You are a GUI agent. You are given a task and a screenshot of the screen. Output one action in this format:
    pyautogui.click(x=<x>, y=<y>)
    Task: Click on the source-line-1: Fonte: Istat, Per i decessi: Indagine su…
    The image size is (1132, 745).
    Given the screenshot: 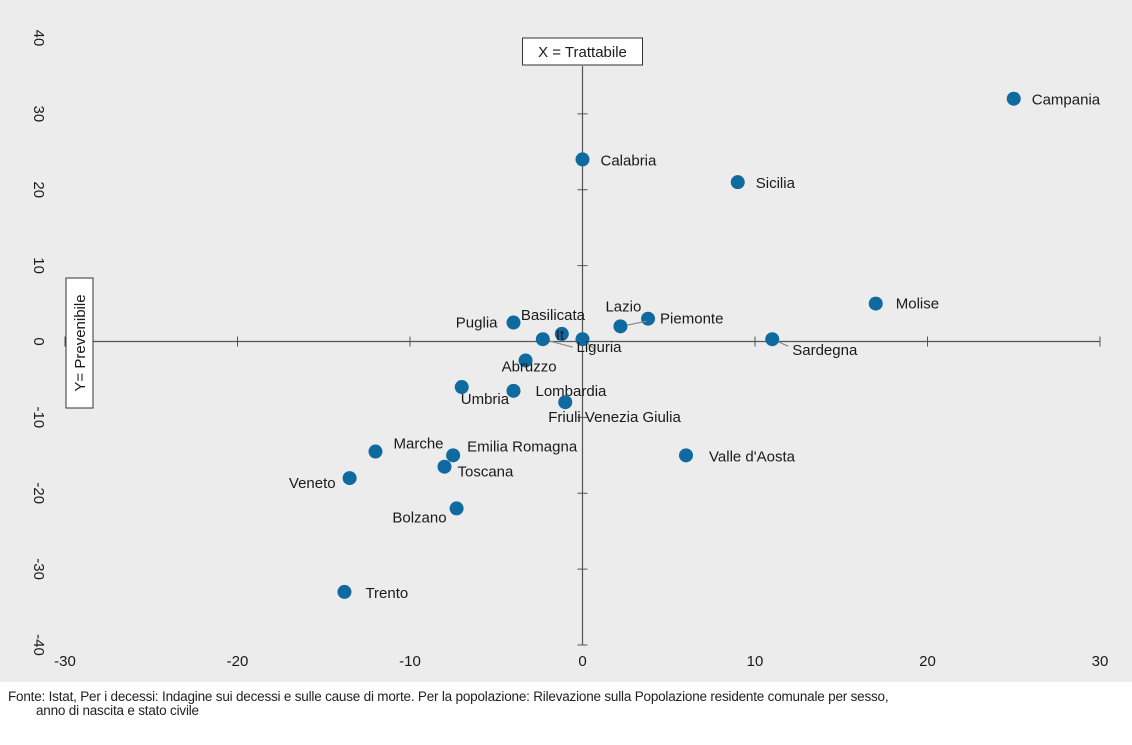 What is the action you would take?
    pyautogui.click(x=448, y=696)
    